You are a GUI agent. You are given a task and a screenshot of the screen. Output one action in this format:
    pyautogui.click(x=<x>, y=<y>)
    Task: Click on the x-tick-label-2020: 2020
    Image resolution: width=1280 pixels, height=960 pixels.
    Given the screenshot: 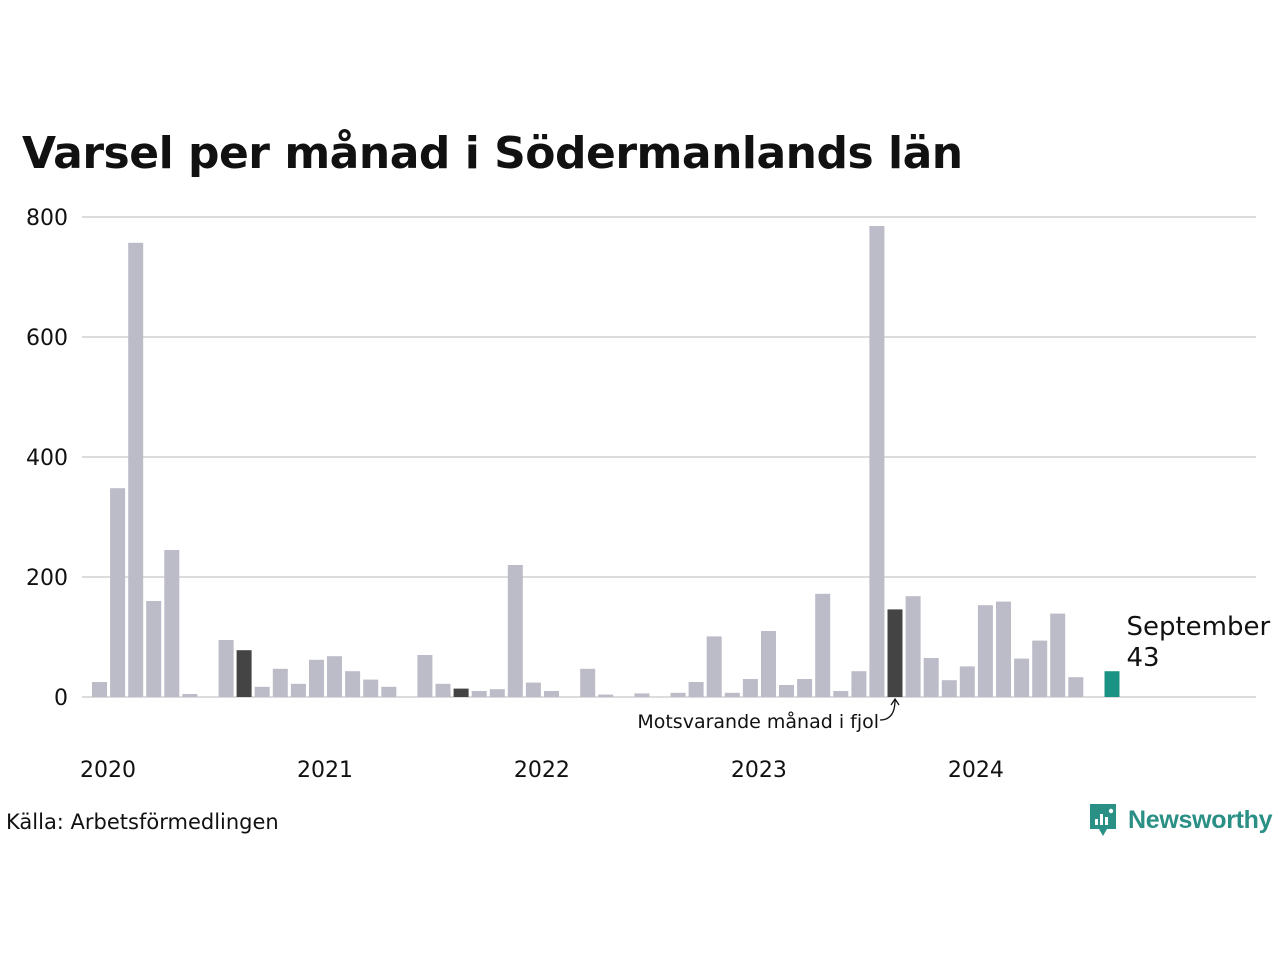 What is the action you would take?
    pyautogui.click(x=108, y=770)
    